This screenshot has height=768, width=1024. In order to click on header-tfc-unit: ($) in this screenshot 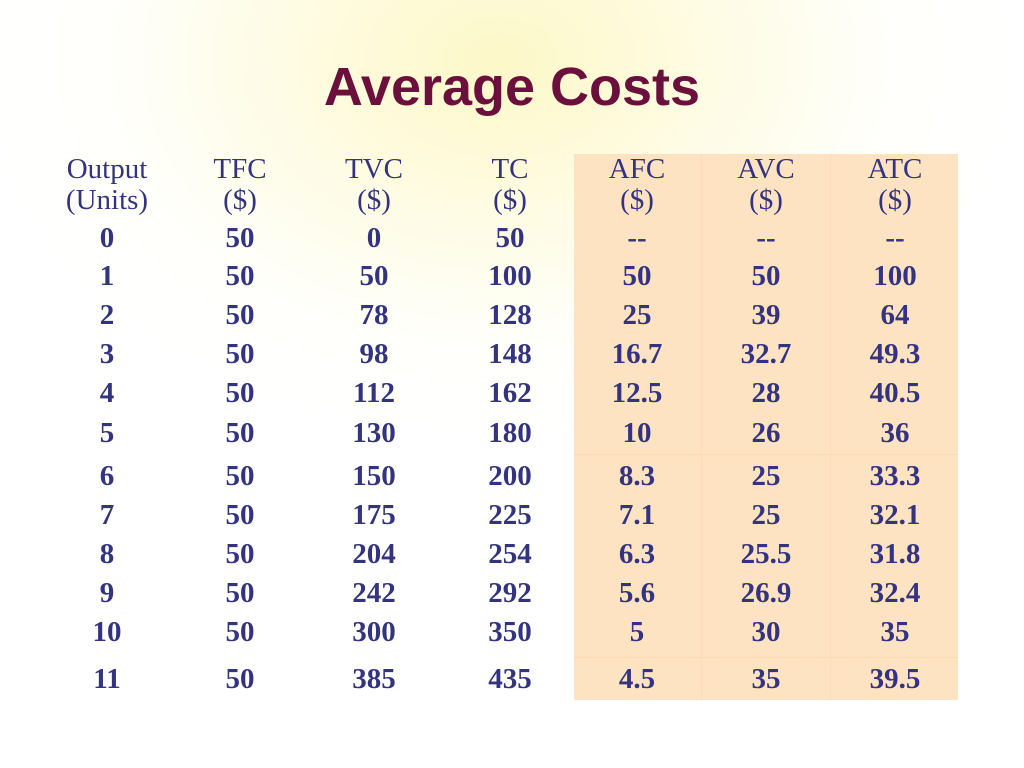, I will do `click(240, 200)`.